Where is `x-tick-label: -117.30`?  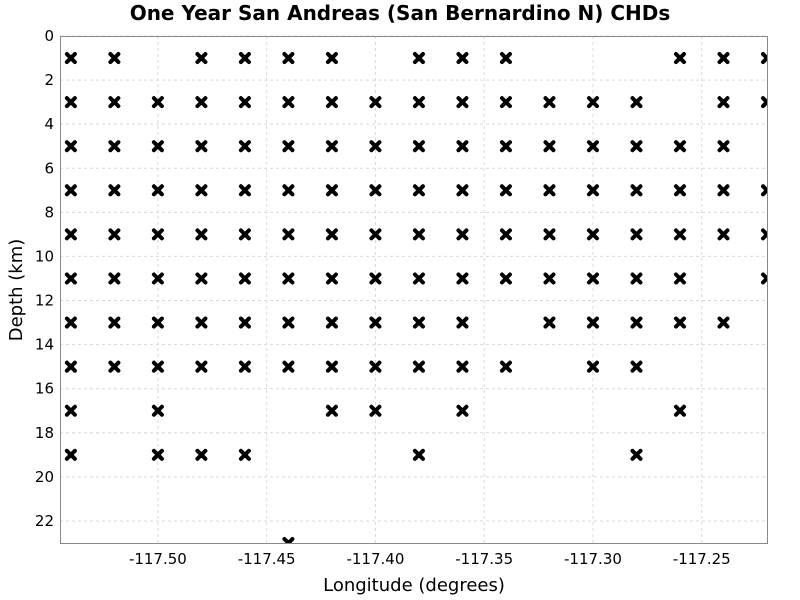
x-tick-label: -117.30 is located at coordinates (593, 559).